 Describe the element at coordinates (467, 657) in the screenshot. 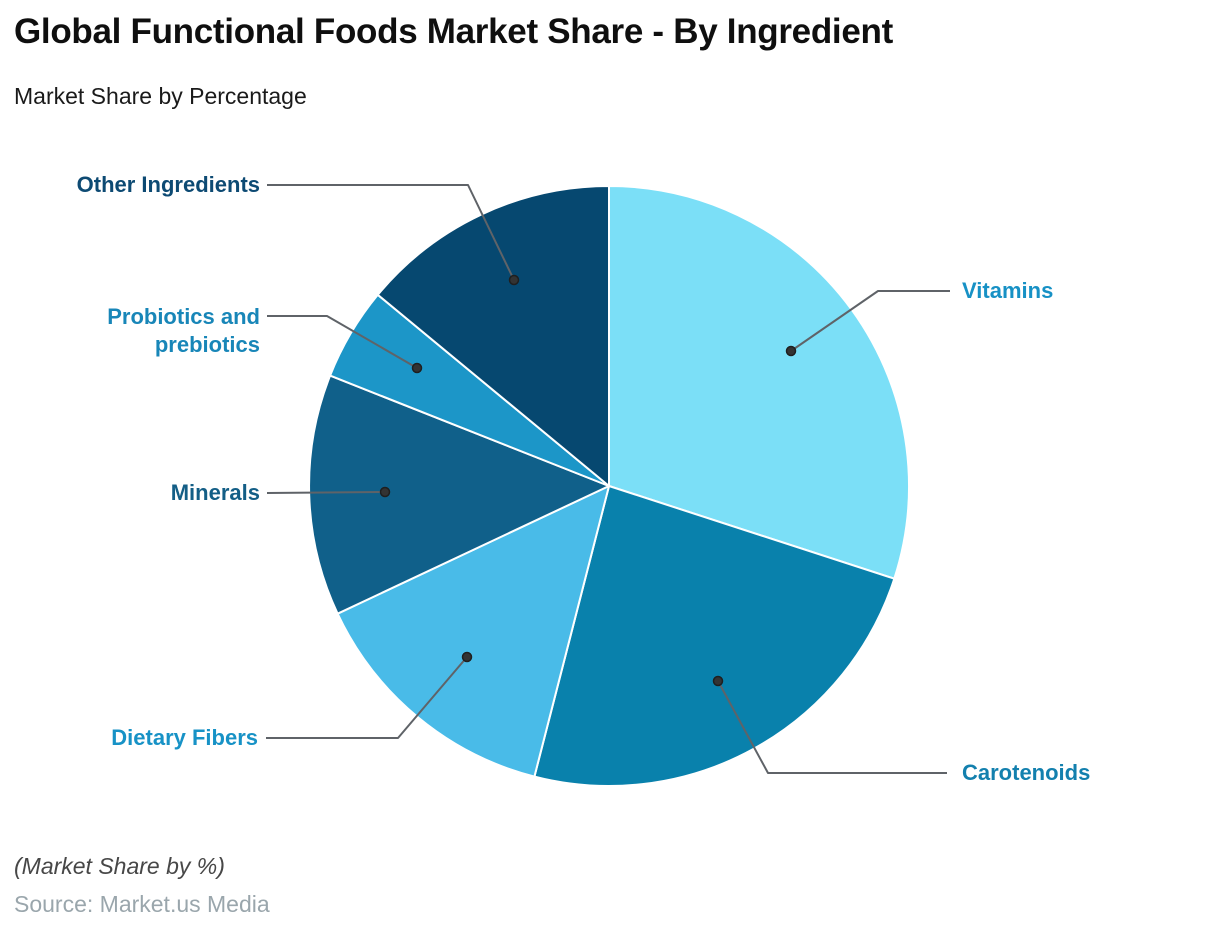

I see `connector-dot-dietary-fibers` at that location.